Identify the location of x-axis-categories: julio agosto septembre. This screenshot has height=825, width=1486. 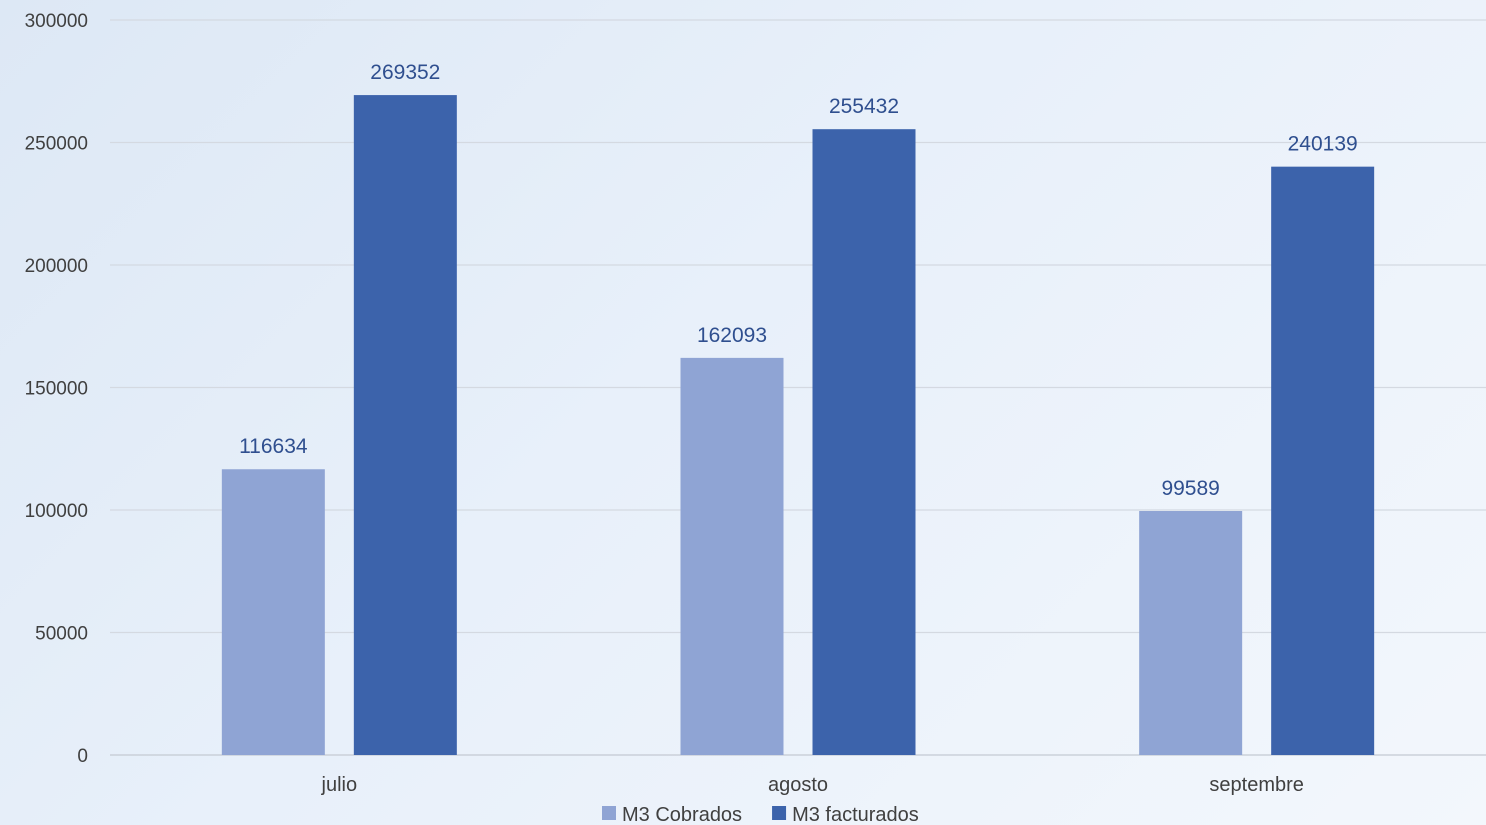
(812, 785).